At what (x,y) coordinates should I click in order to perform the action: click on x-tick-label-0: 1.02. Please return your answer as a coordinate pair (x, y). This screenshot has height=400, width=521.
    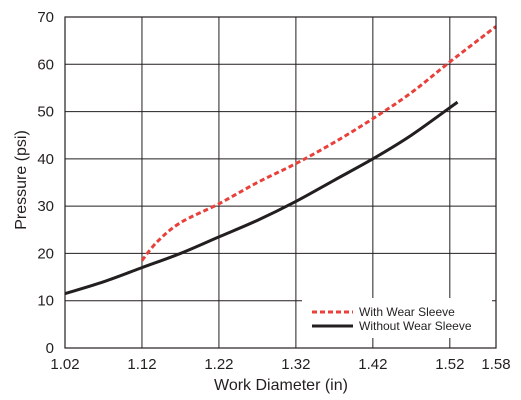
    Looking at the image, I should click on (64, 364).